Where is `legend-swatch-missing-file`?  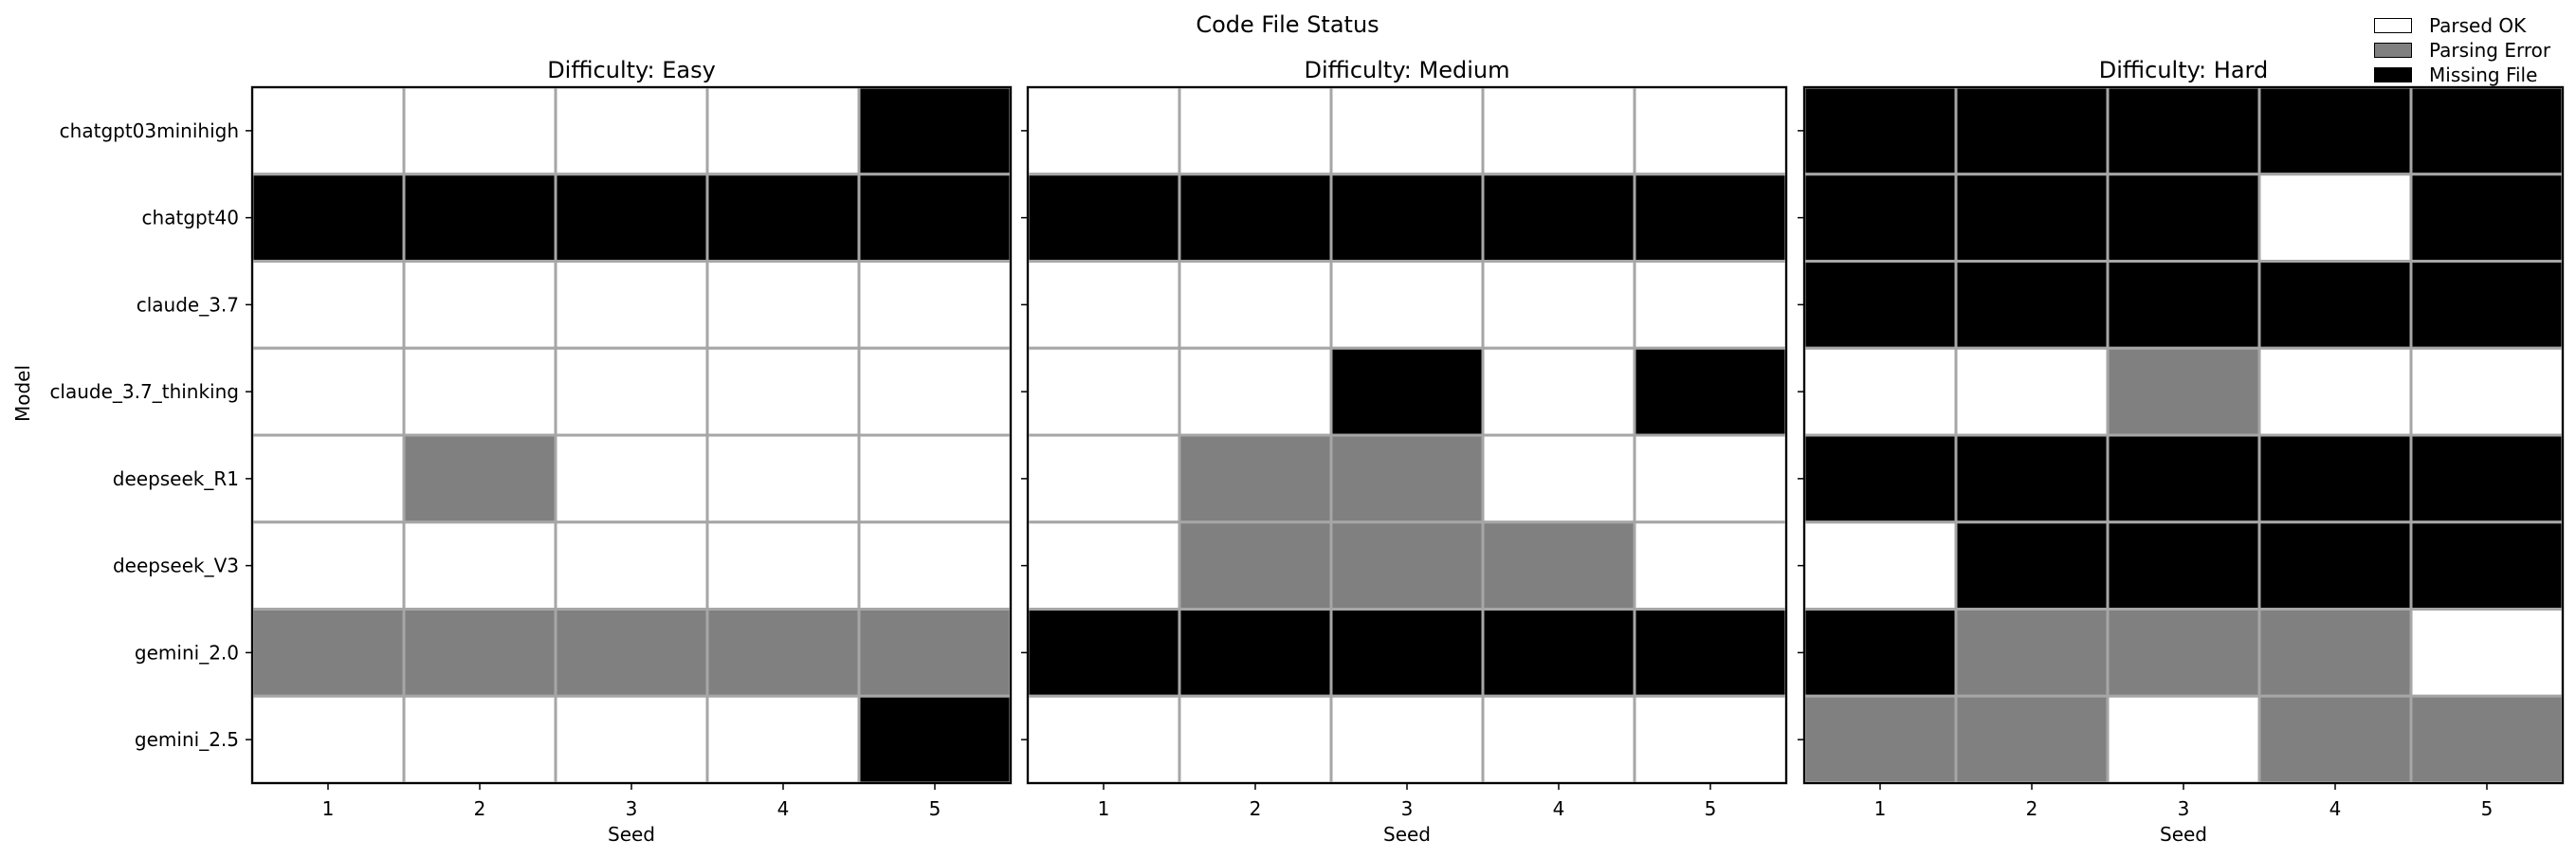
legend-swatch-missing-file is located at coordinates (2393, 74).